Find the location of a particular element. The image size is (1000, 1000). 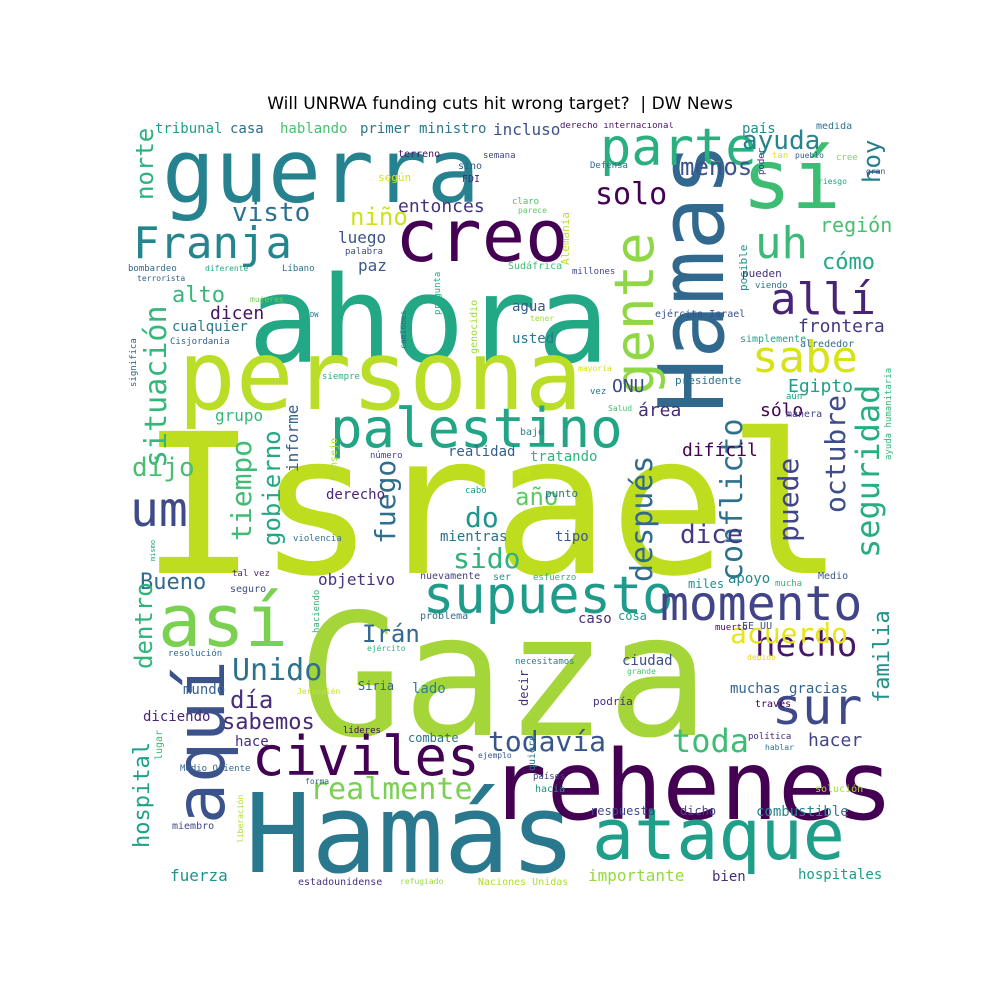

cloud-word-area: área is located at coordinates (660, 410).